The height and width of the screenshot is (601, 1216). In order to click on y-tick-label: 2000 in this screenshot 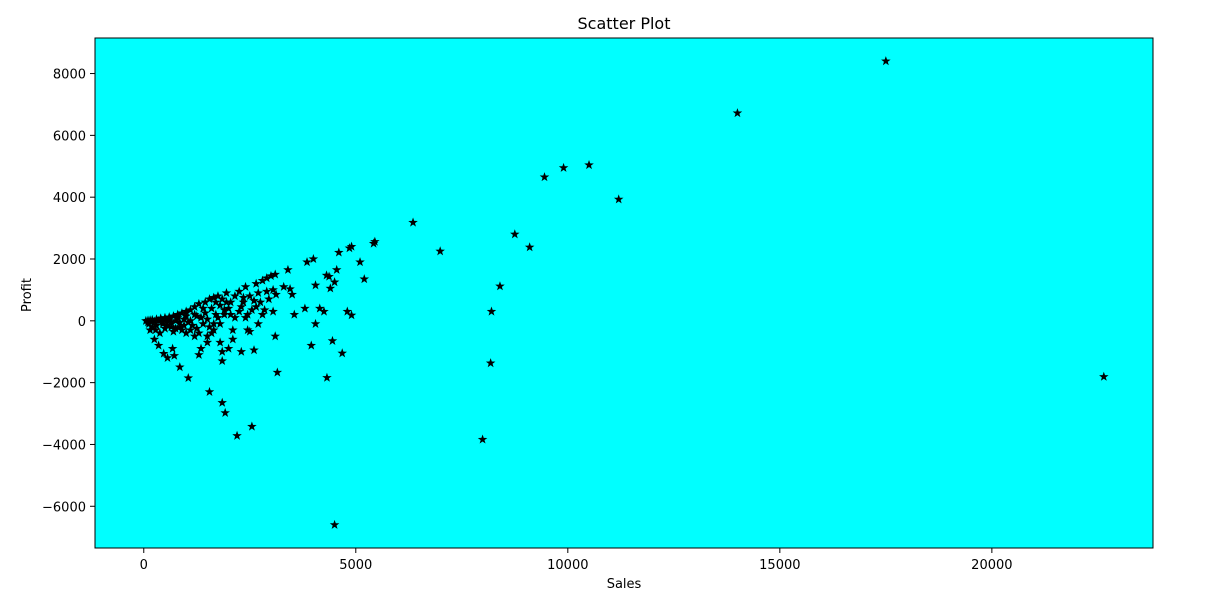, I will do `click(69, 260)`.